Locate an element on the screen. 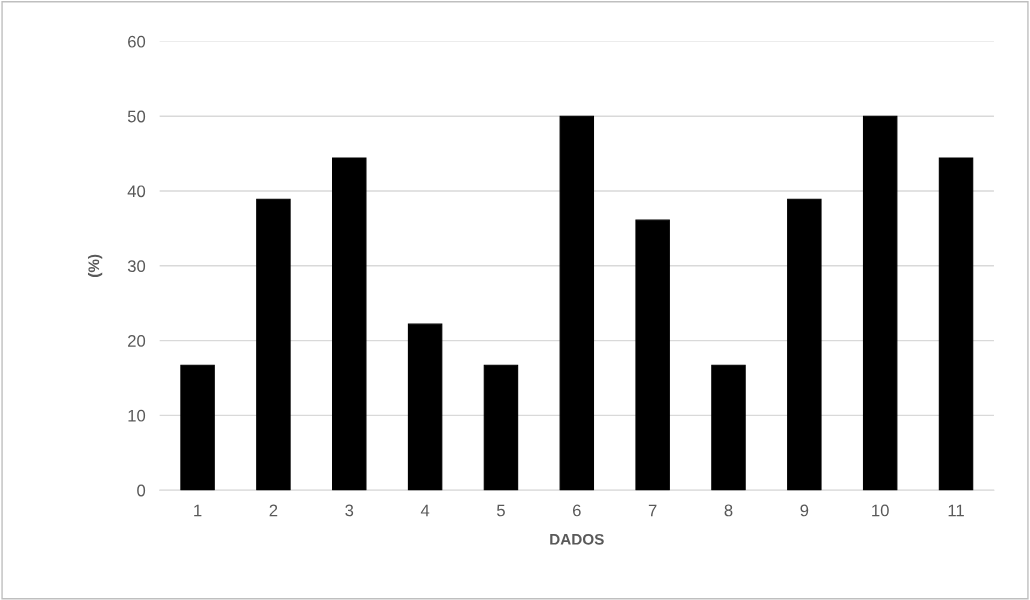 Image resolution: width=1030 pixels, height=600 pixels. x-tick-label: 4 is located at coordinates (425, 510).